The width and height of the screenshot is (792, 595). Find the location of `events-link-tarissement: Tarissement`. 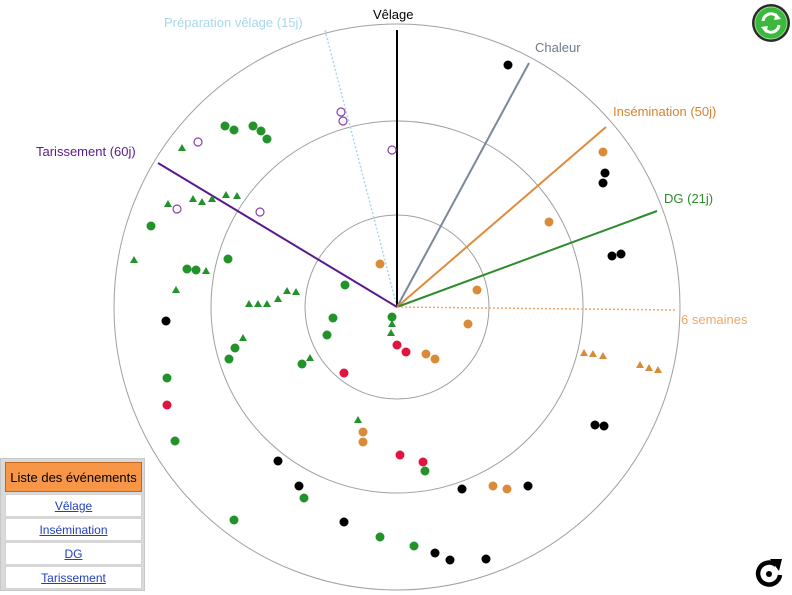

events-link-tarissement: Tarissement is located at coordinates (73, 577).